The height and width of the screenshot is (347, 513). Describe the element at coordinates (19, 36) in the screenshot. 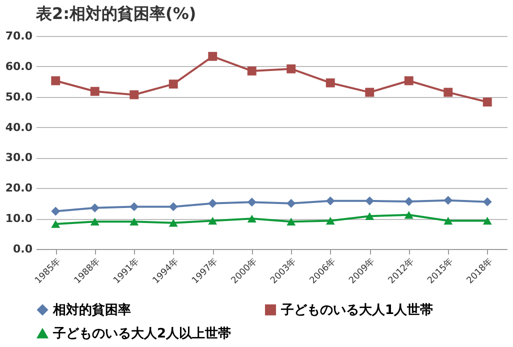

I see `y-tick-label: 70.0` at that location.